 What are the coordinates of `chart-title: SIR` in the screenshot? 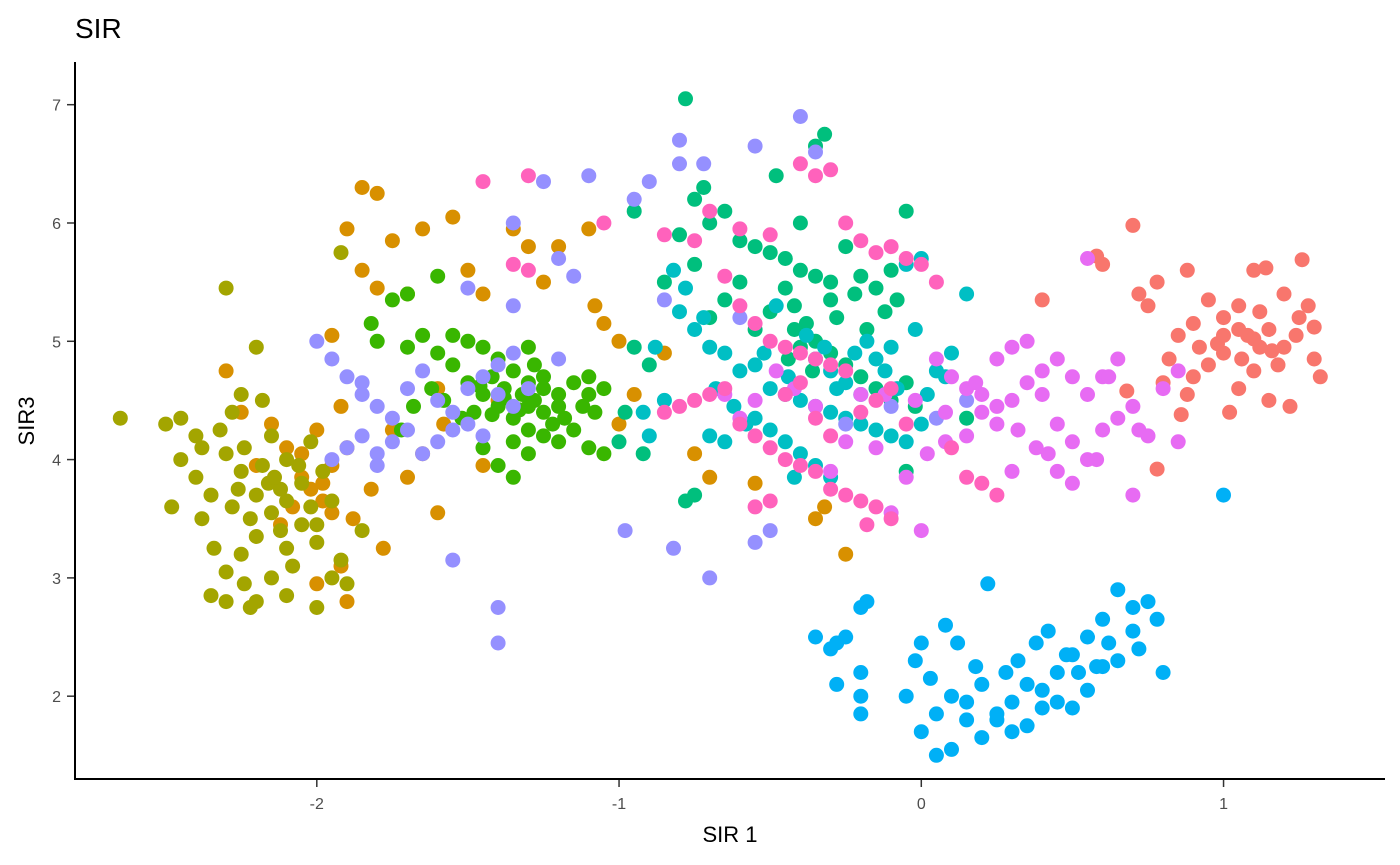 It's located at (98, 28).